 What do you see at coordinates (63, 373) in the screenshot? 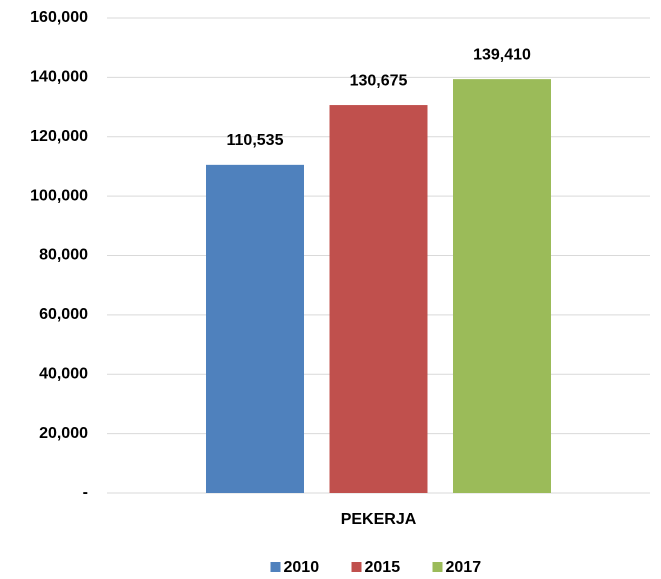
I see `y-tick-label: 40,000` at bounding box center [63, 373].